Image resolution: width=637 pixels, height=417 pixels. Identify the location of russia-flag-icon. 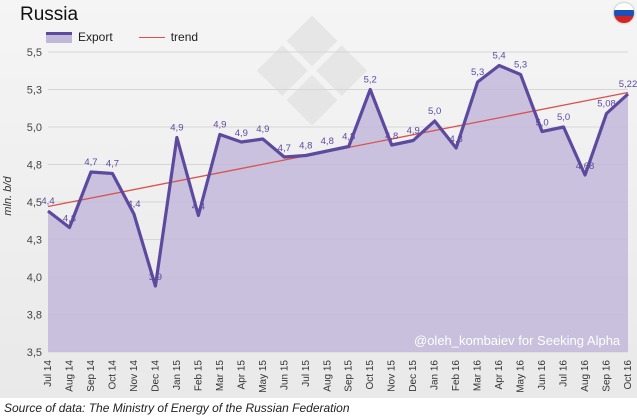
(624, 13).